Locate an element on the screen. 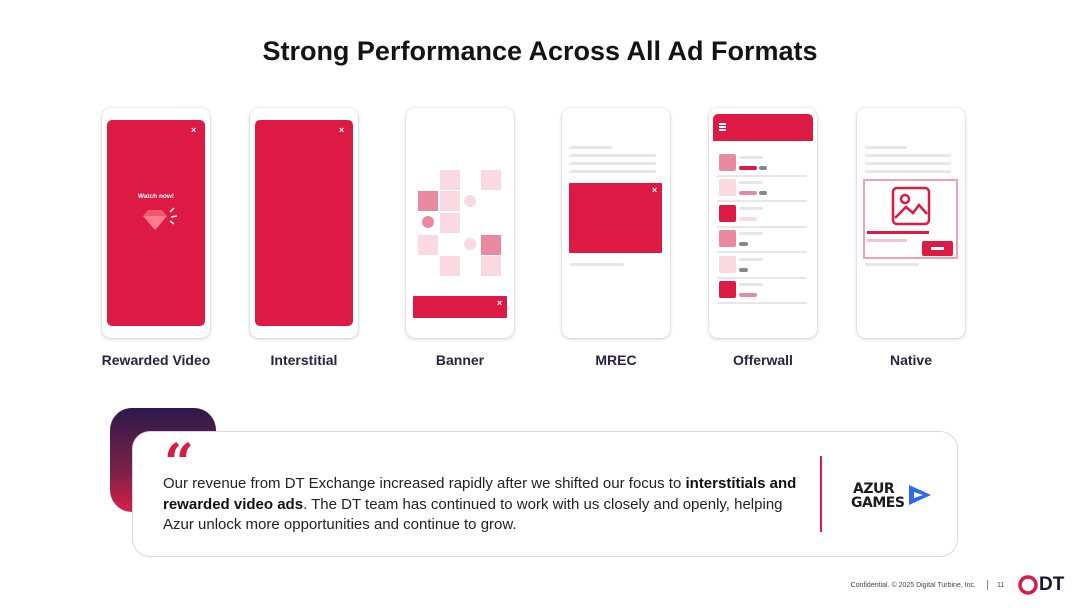  native-mockup is located at coordinates (911, 223).